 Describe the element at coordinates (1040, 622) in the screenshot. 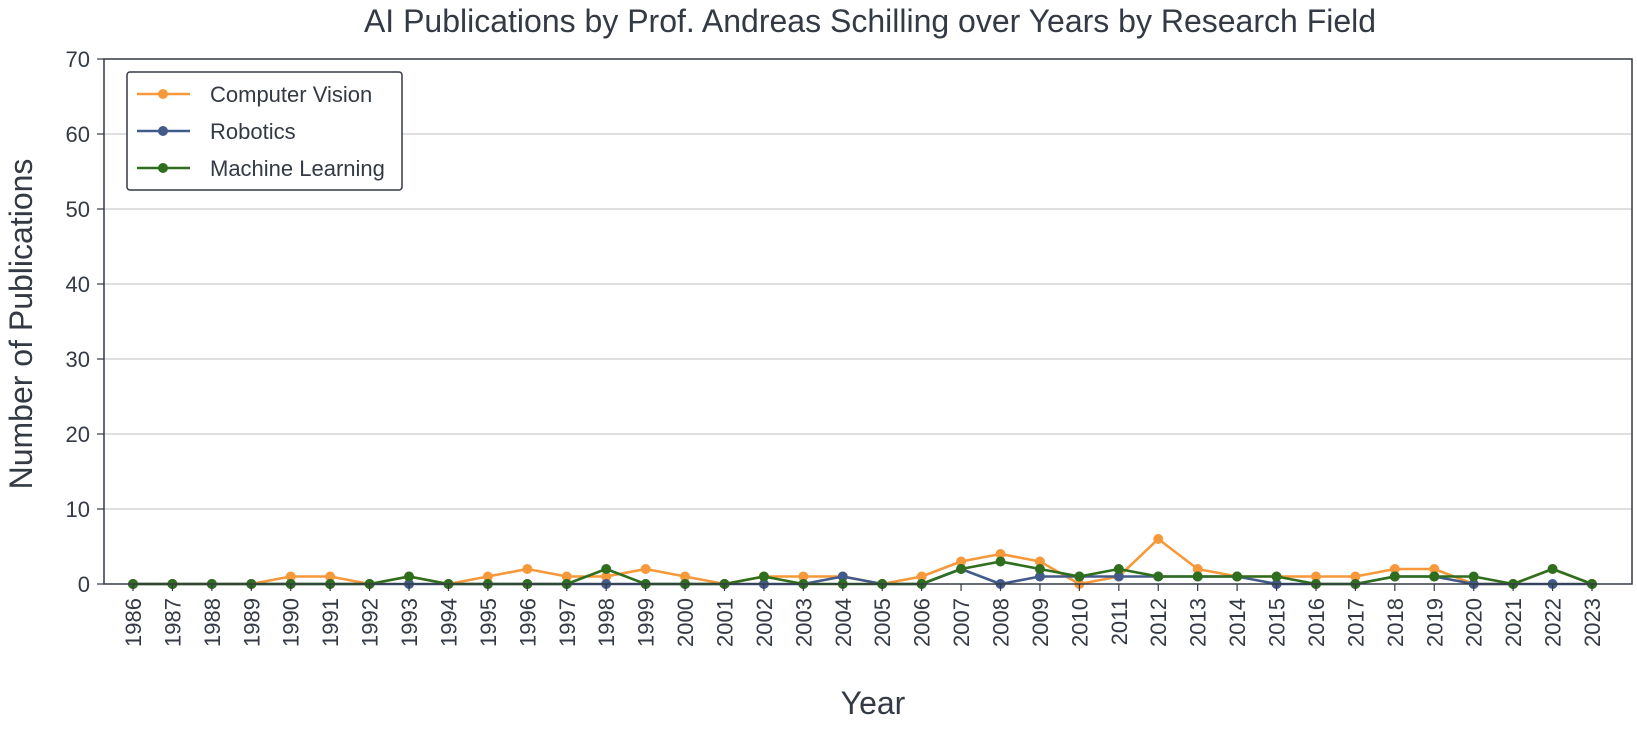

I see `x-tick-label: 2009` at that location.